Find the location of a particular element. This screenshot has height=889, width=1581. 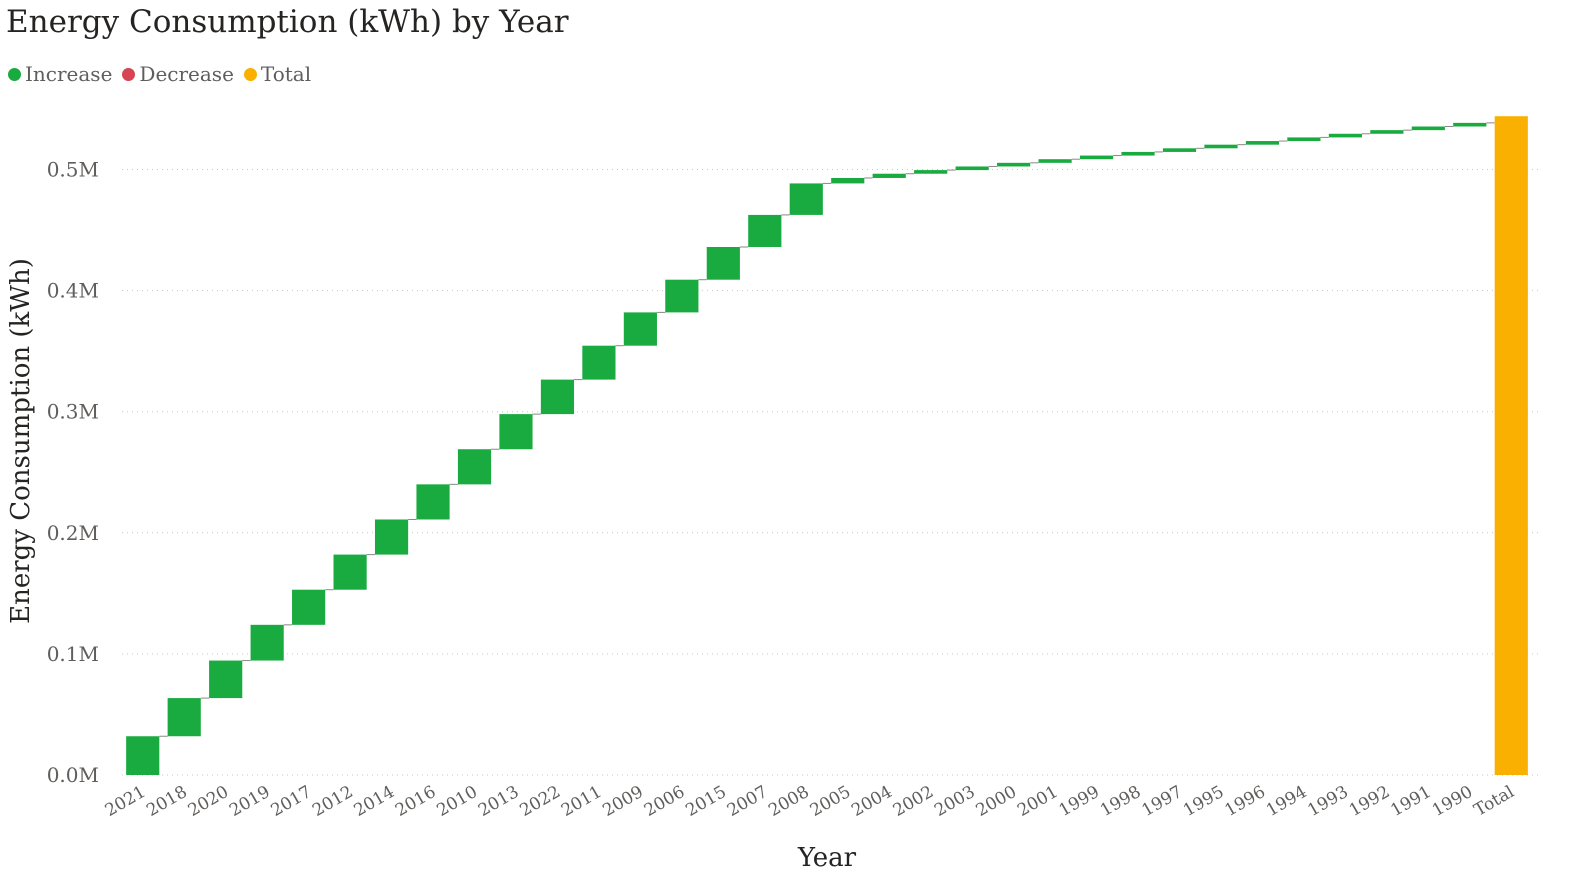

bar-1999 is located at coordinates (1096, 157).